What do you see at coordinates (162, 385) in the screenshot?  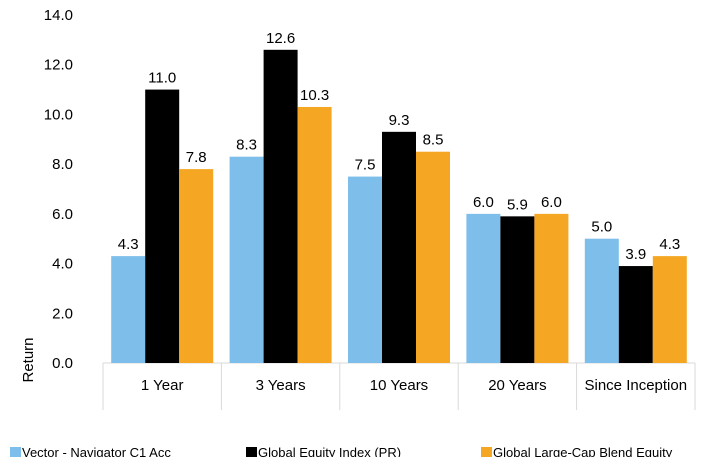 I see `category-label: 1 Year` at bounding box center [162, 385].